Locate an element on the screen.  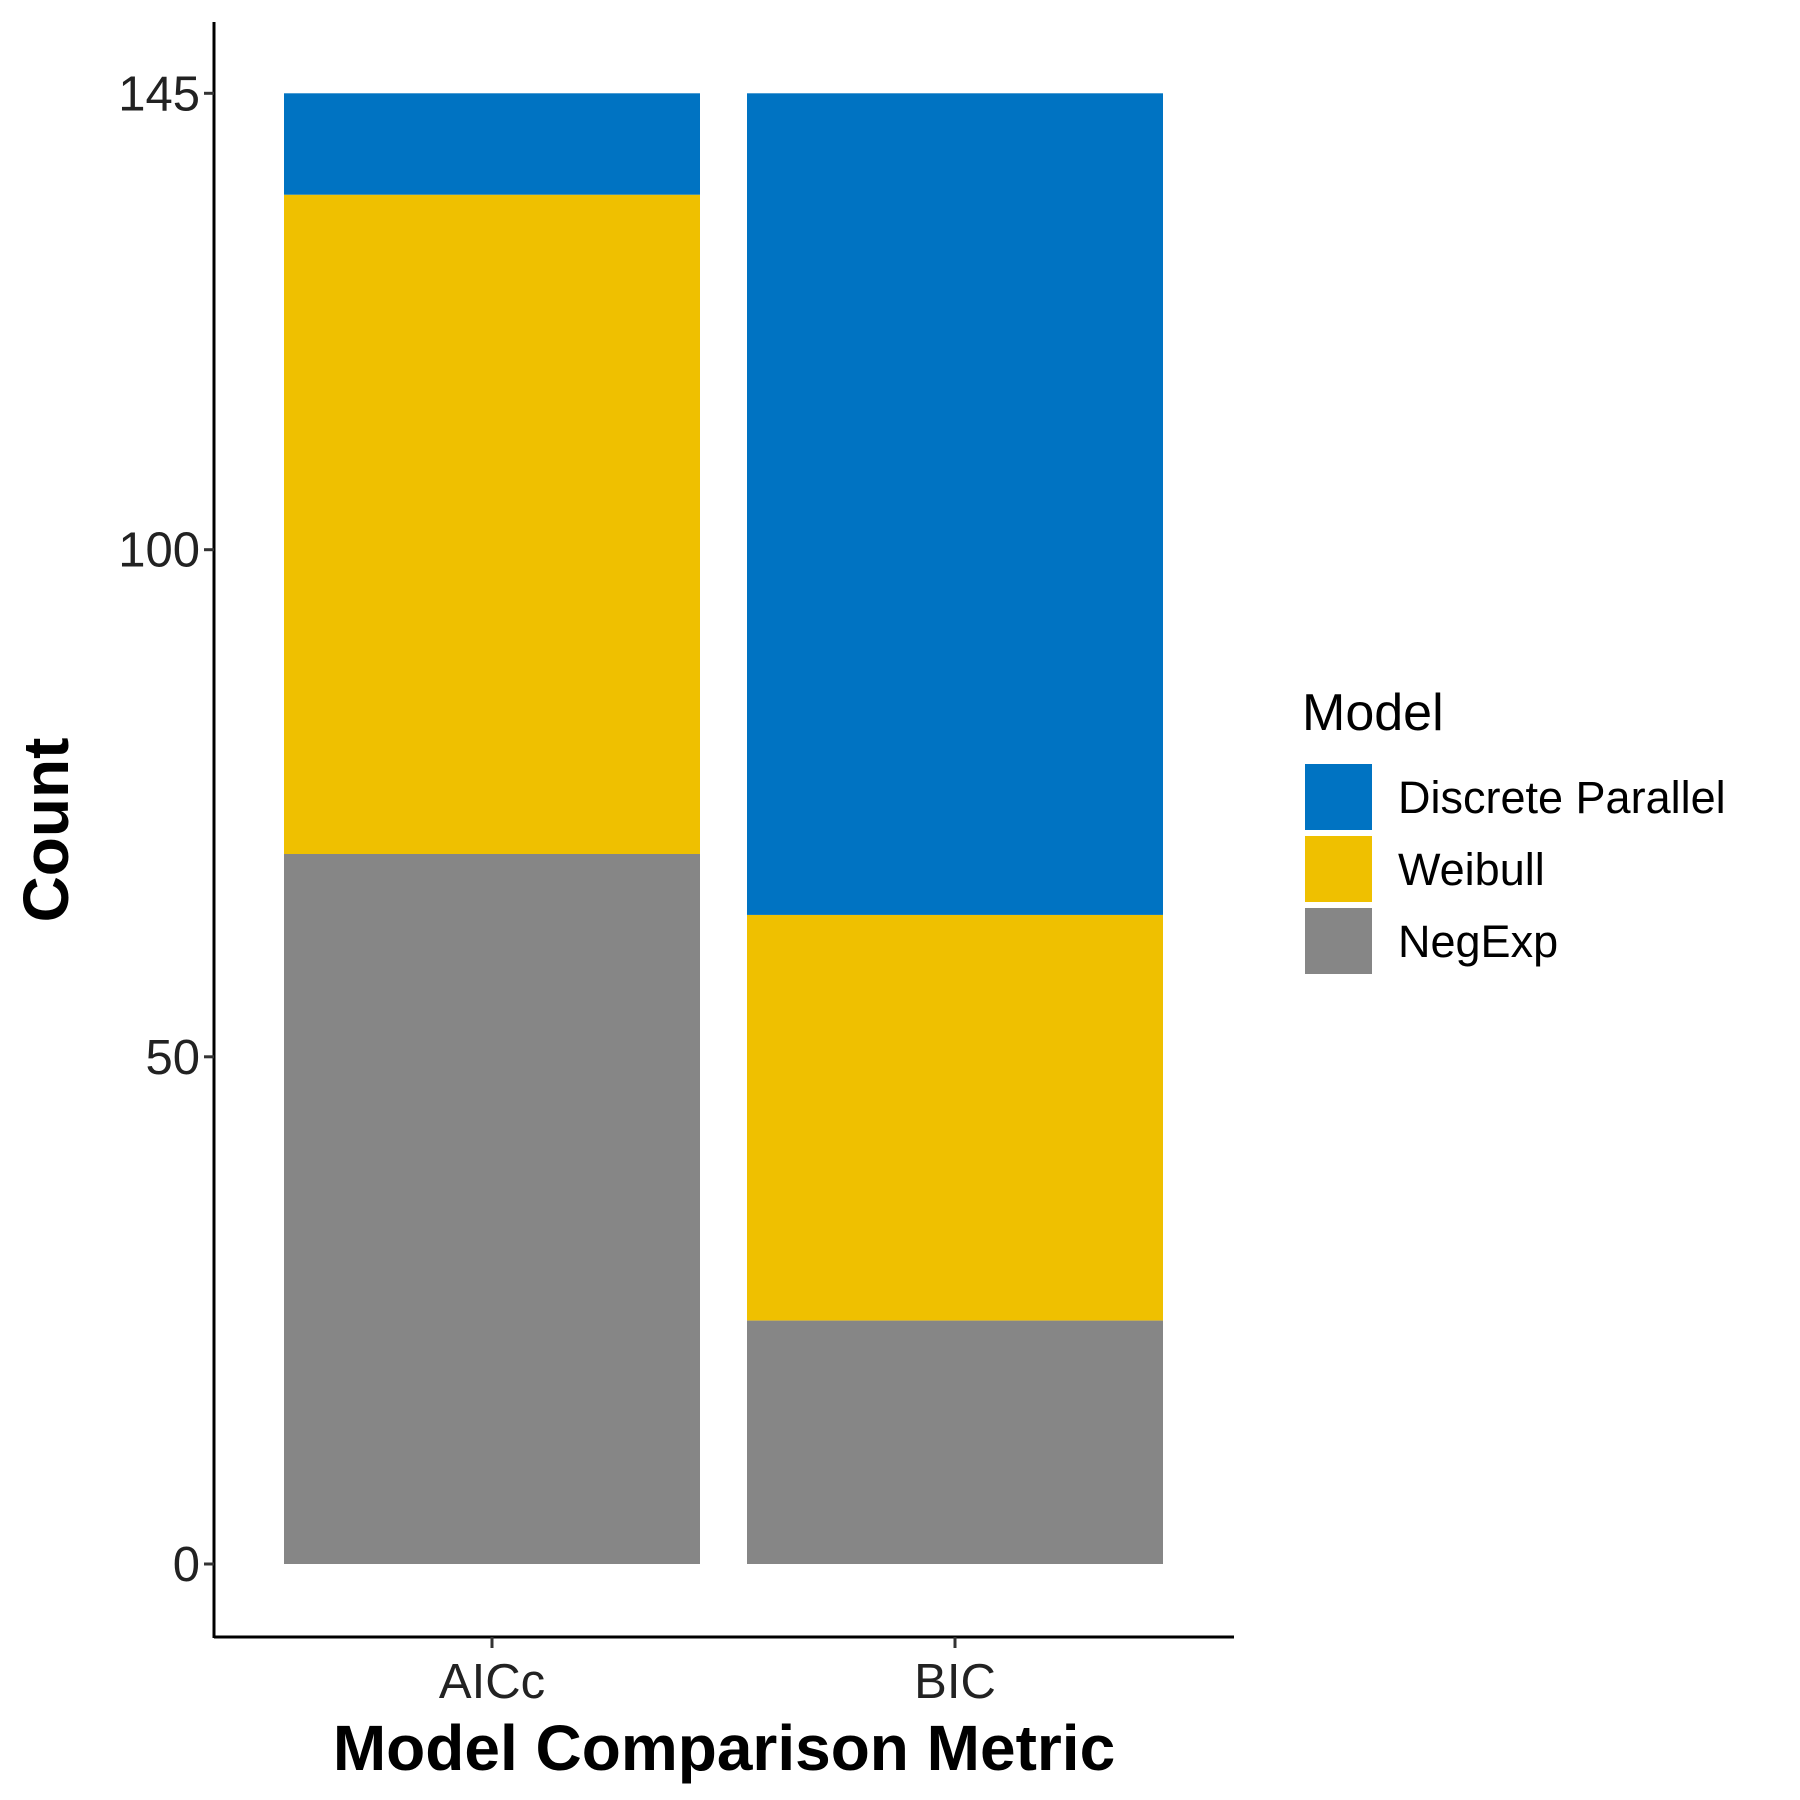
y-tick-label: 0 is located at coordinates (186, 1565).